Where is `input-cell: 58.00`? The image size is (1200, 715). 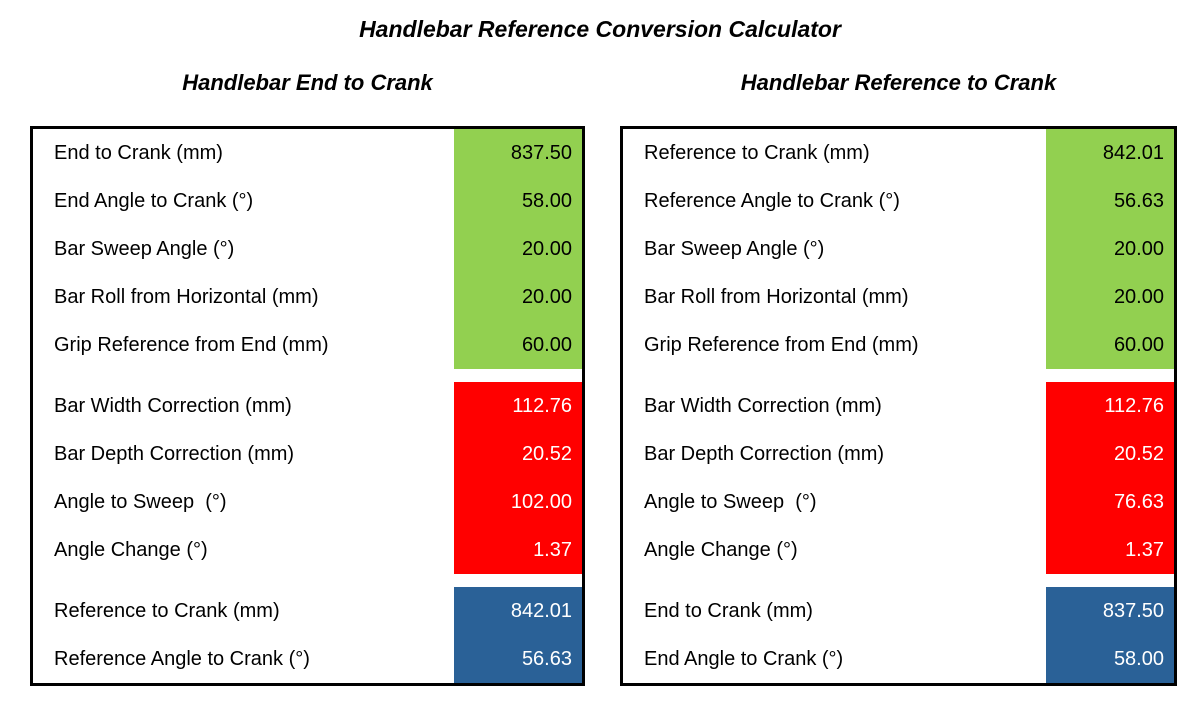
input-cell: 58.00 is located at coordinates (518, 201).